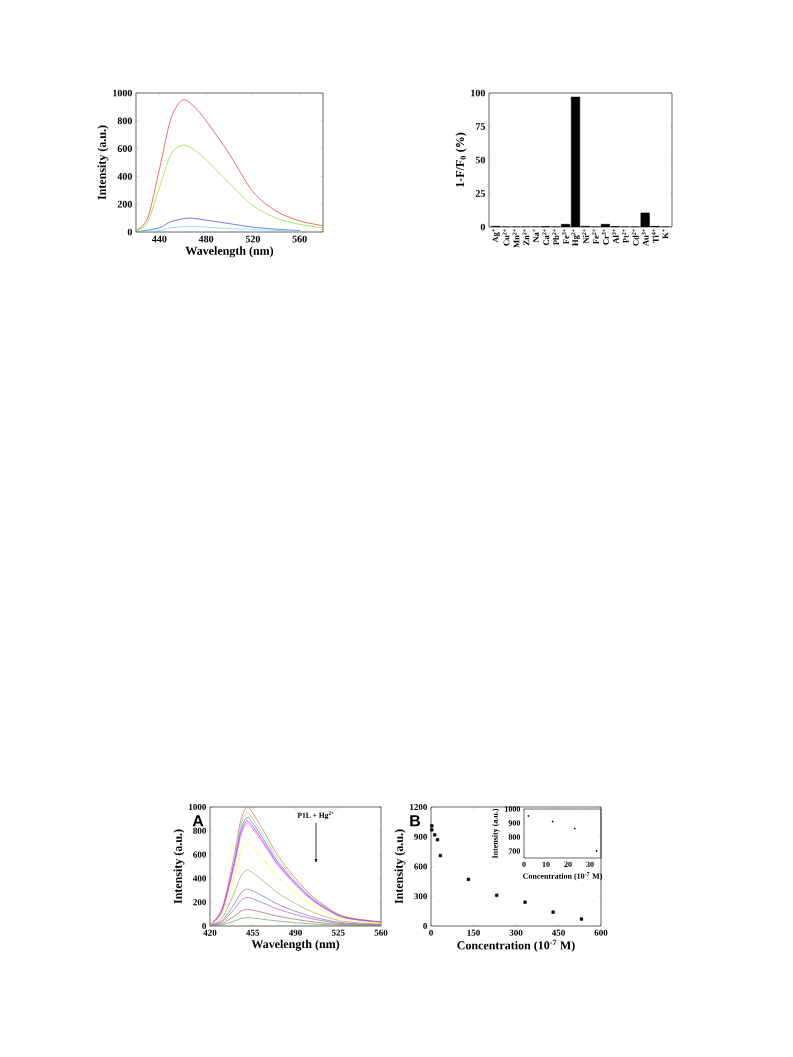 This screenshot has height=1057, width=793. Describe the element at coordinates (206, 239) in the screenshot. I see `x-tick-label: 480` at that location.